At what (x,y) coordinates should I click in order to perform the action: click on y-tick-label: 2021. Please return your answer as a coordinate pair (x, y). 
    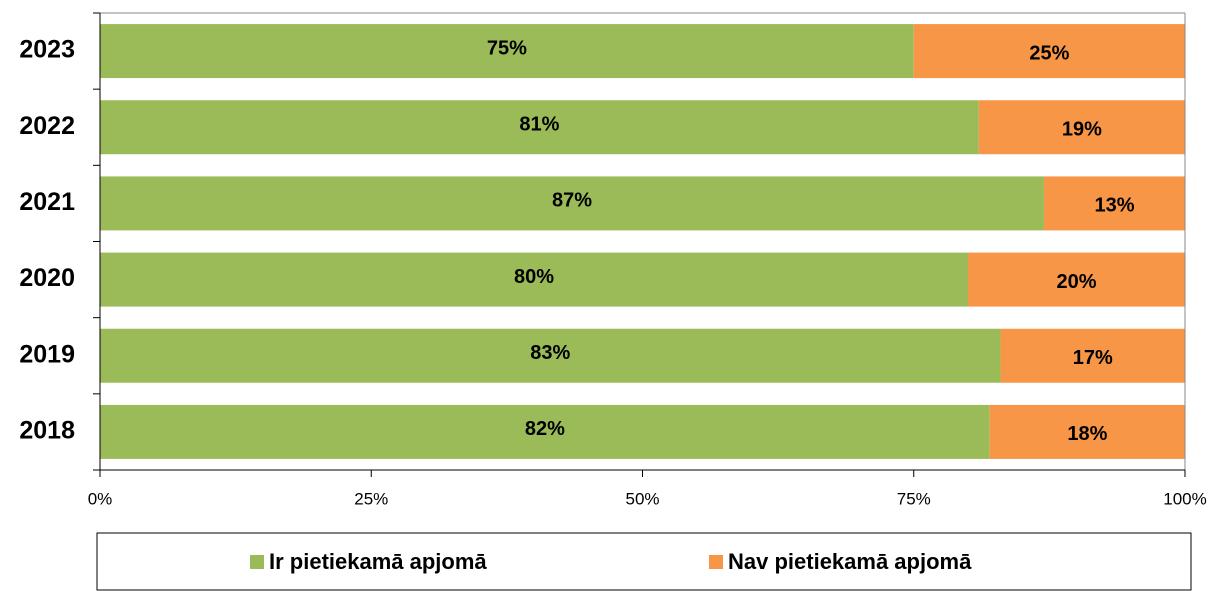
    Looking at the image, I should click on (47, 202).